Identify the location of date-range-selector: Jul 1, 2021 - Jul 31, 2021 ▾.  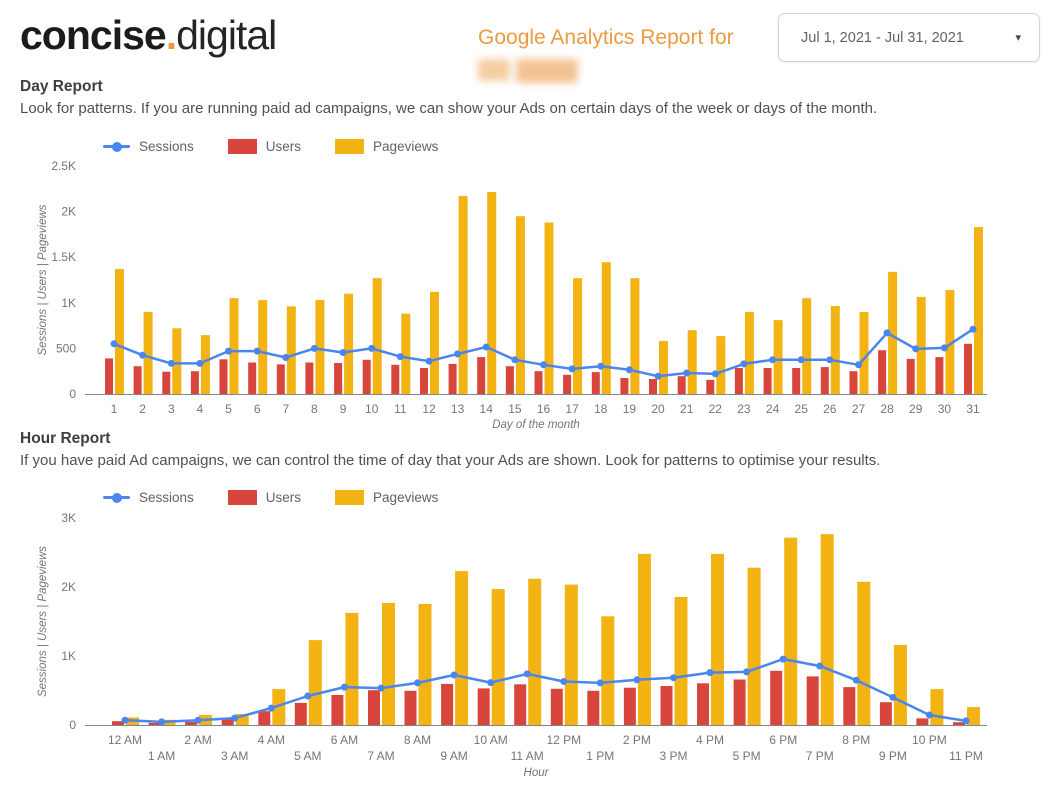
(909, 37).